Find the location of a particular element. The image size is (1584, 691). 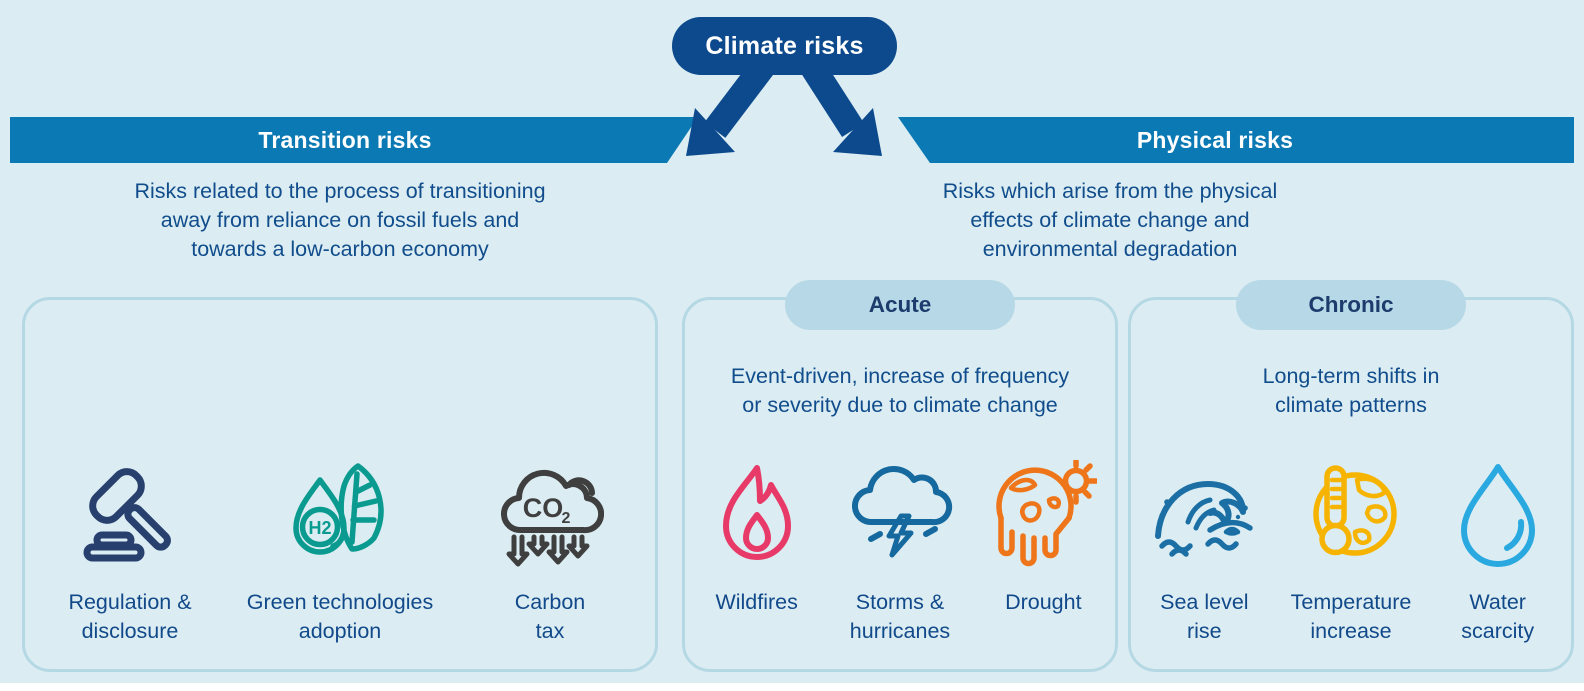

storm-cloud-lightning-icon is located at coordinates (900, 514).